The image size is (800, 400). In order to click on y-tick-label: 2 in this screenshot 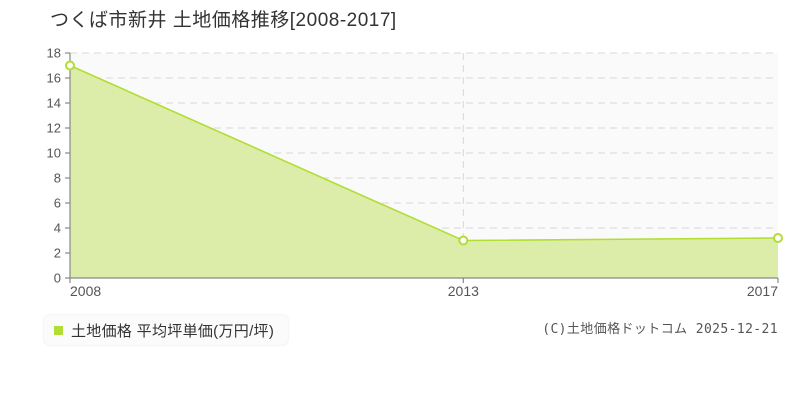, I will do `click(57, 253)`.